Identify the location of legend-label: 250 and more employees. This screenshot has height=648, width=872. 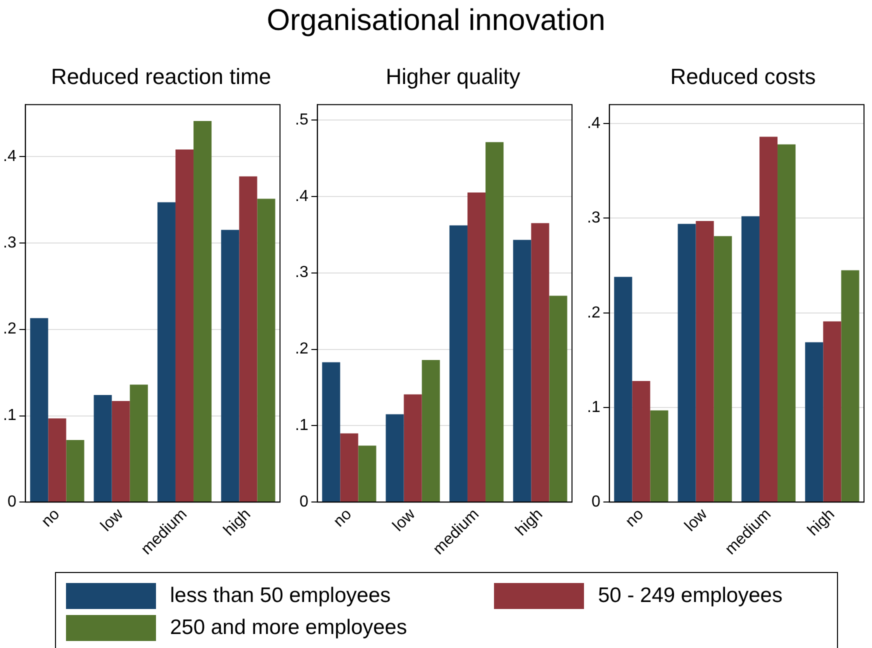
(288, 628).